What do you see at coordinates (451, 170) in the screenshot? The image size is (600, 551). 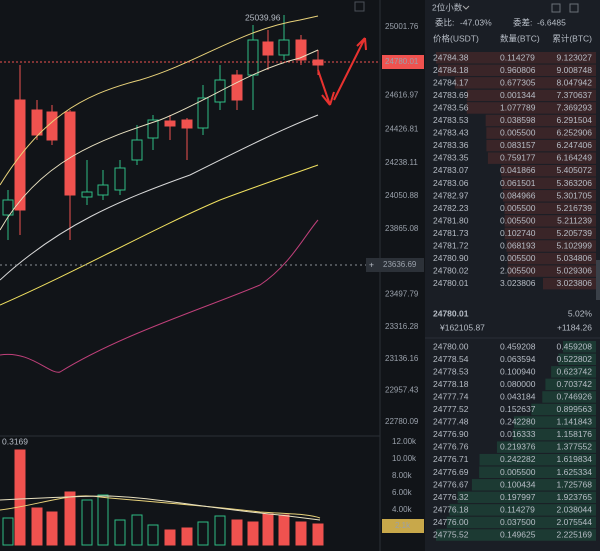 I see `price: 24783.07` at bounding box center [451, 170].